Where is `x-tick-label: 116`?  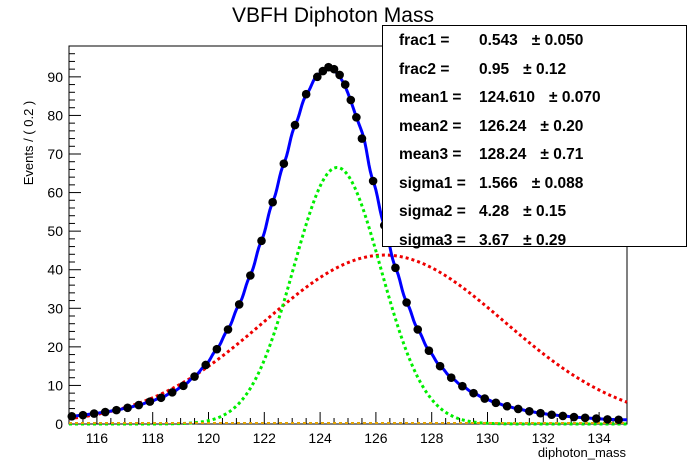 x-tick-label: 116 is located at coordinates (97, 438).